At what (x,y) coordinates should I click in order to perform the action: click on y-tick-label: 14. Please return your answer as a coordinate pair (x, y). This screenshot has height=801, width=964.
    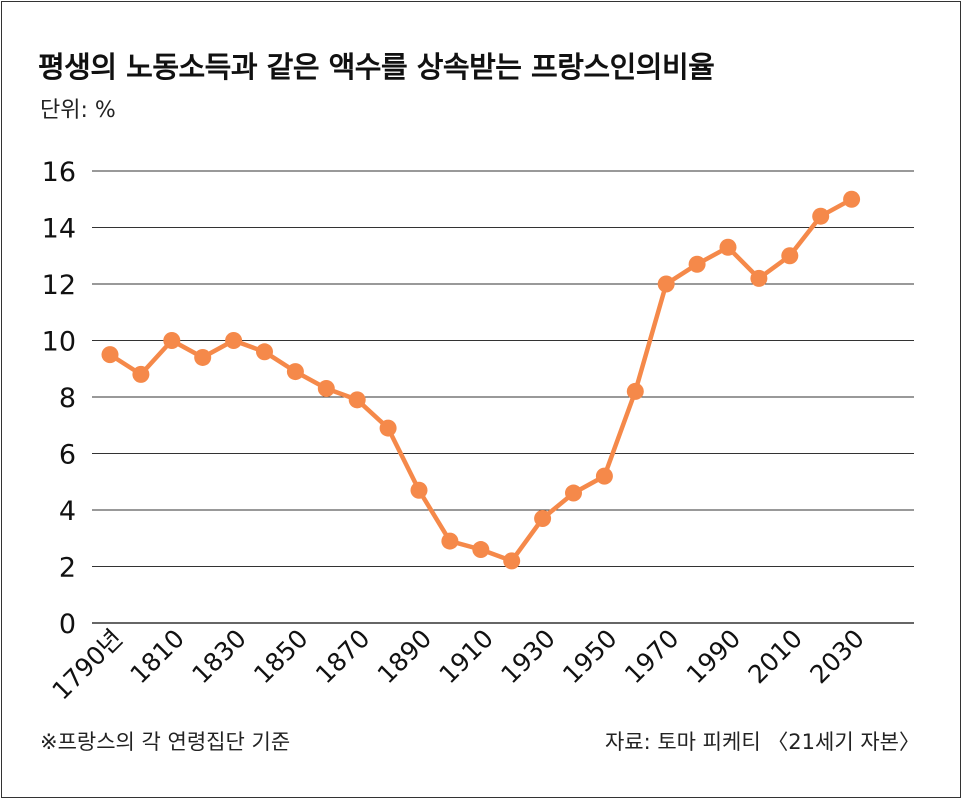
    Looking at the image, I should click on (59, 229).